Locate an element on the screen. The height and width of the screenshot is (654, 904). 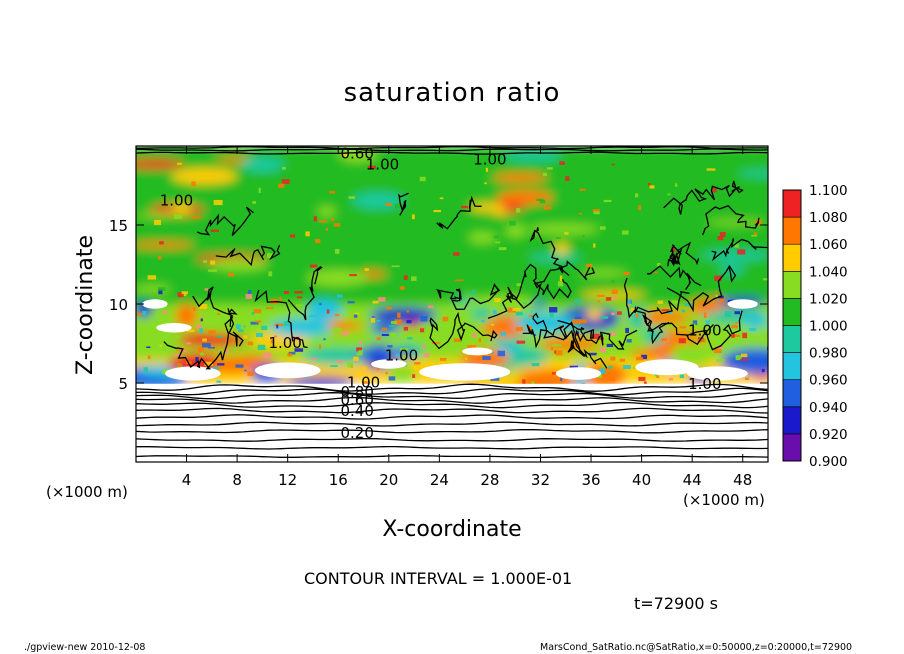
colorbar-label: 1.060 is located at coordinates (828, 245).